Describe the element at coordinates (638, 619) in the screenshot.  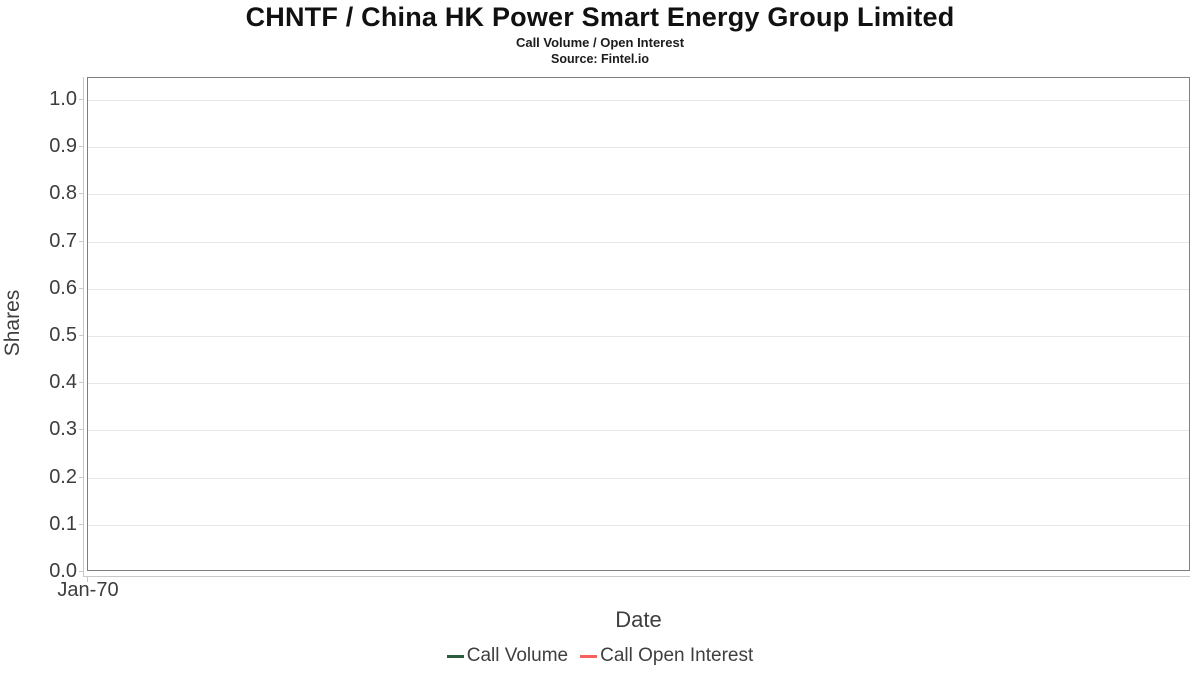
I see `x-axis-title: Date` at that location.